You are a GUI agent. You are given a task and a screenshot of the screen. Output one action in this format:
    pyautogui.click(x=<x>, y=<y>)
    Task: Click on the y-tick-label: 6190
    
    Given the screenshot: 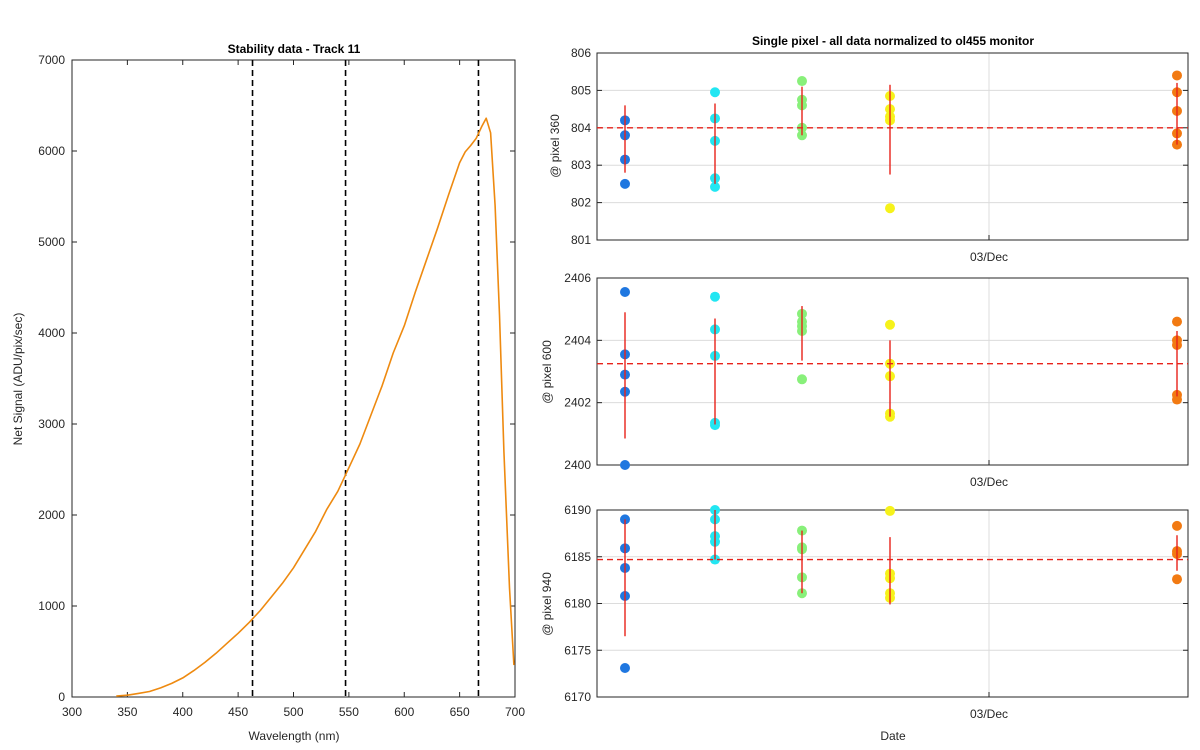 What is the action you would take?
    pyautogui.click(x=577, y=510)
    